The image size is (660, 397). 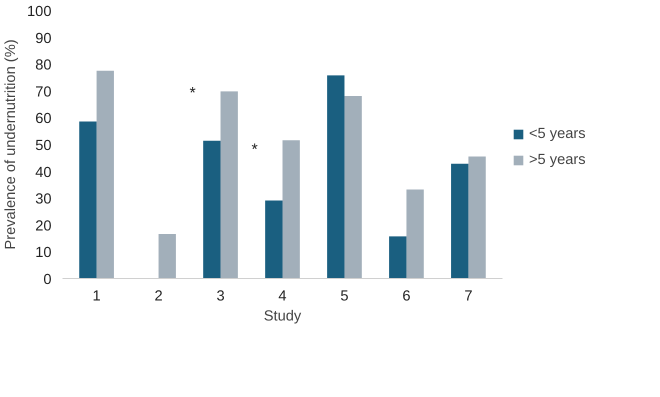 What do you see at coordinates (11, 144) in the screenshot?
I see `y-axis-title: Prevalence of undernutrition (%)` at bounding box center [11, 144].